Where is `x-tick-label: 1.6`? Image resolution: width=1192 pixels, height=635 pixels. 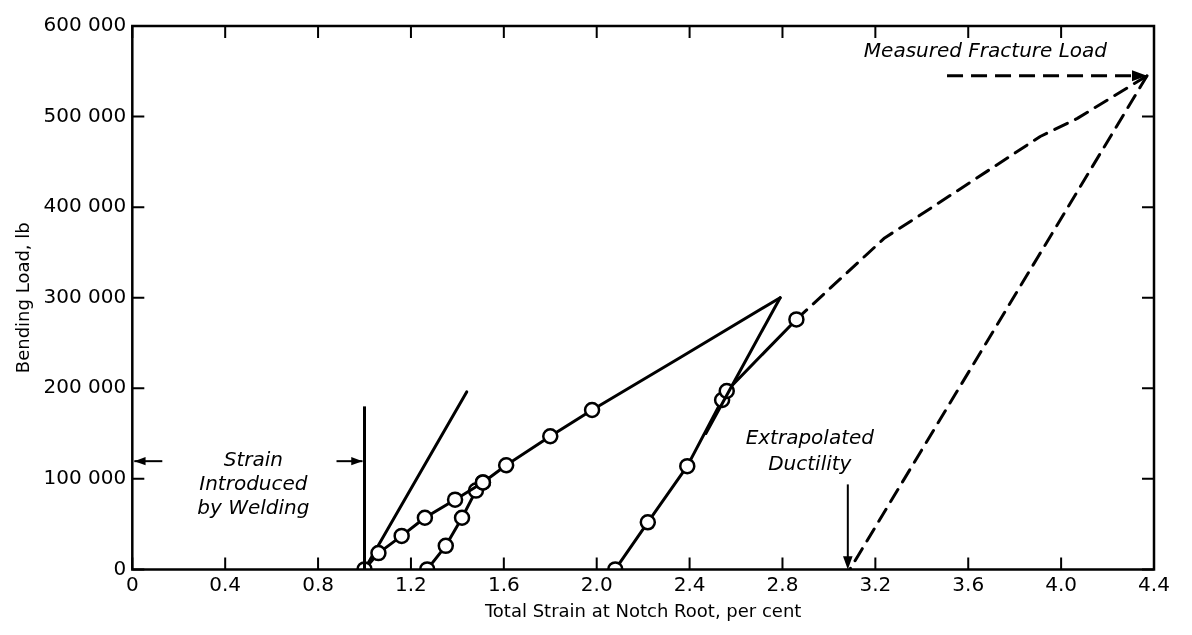
x-tick-label: 1.6 is located at coordinates (503, 583).